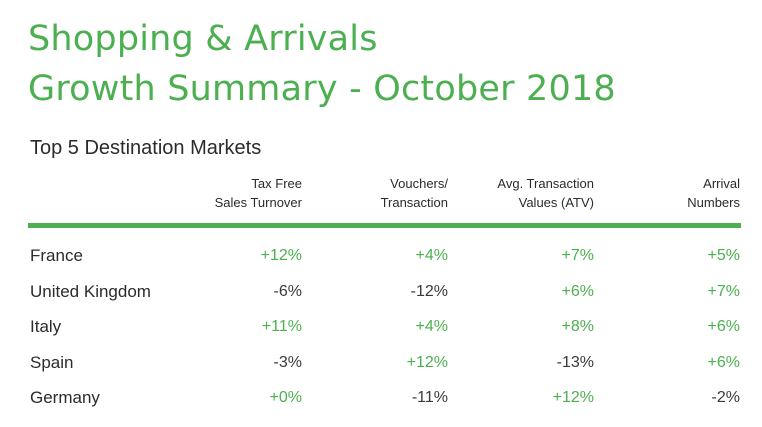 The height and width of the screenshot is (427, 762). Describe the element at coordinates (414, 193) in the screenshot. I see `column-header-2: Vouchers/ Transaction` at that location.